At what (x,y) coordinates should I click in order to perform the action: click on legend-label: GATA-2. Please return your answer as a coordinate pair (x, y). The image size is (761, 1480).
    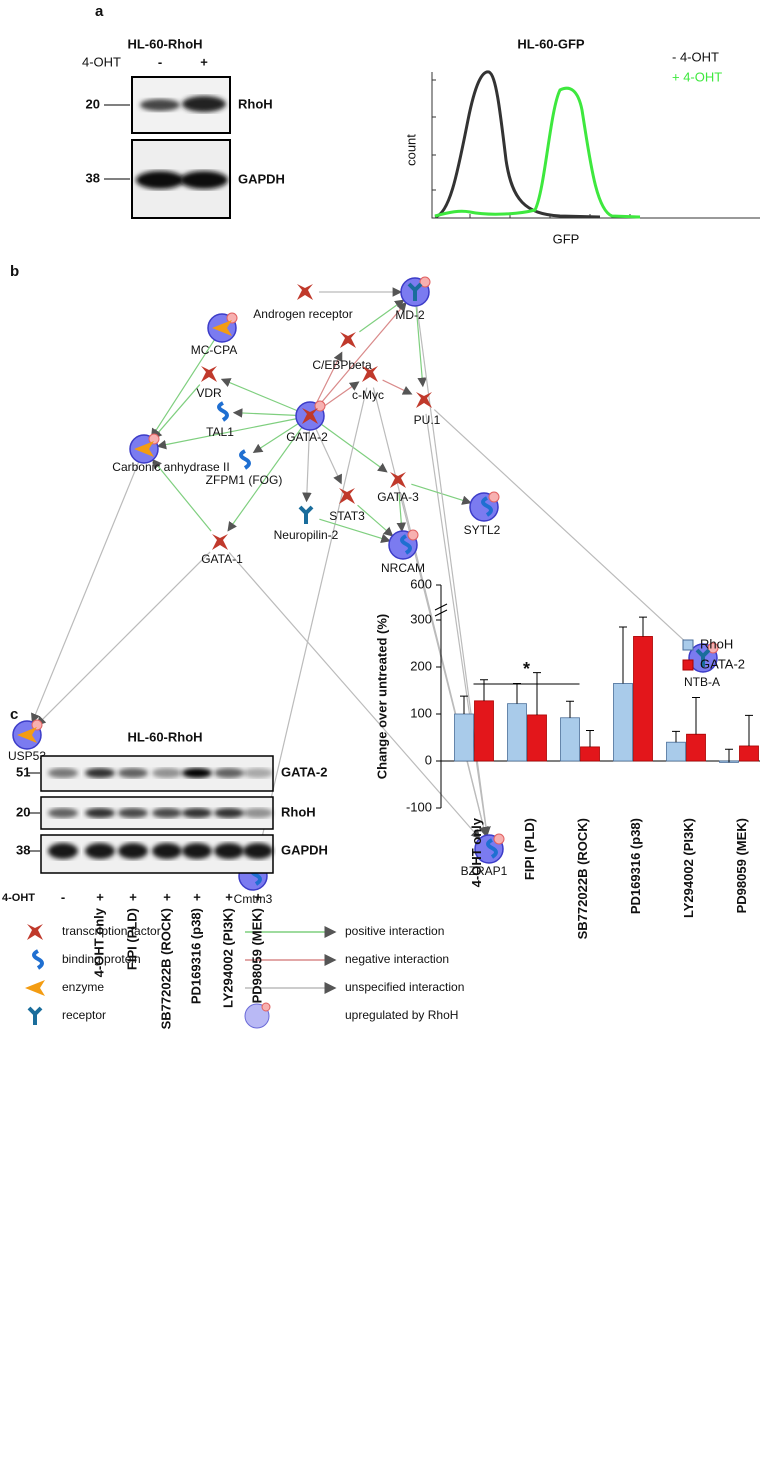
    Looking at the image, I should click on (722, 663).